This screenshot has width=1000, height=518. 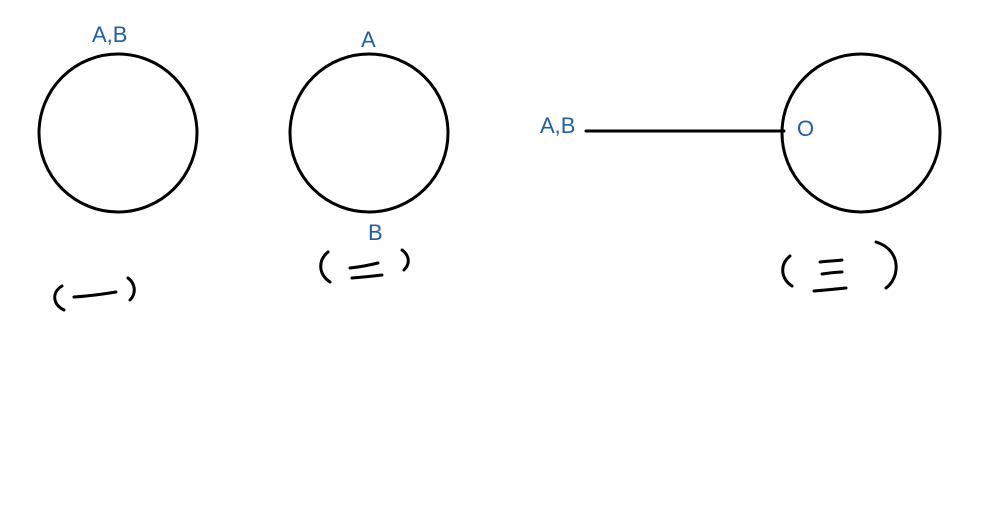 What do you see at coordinates (830, 289) in the screenshot?
I see `caption-stroke-bottom` at bounding box center [830, 289].